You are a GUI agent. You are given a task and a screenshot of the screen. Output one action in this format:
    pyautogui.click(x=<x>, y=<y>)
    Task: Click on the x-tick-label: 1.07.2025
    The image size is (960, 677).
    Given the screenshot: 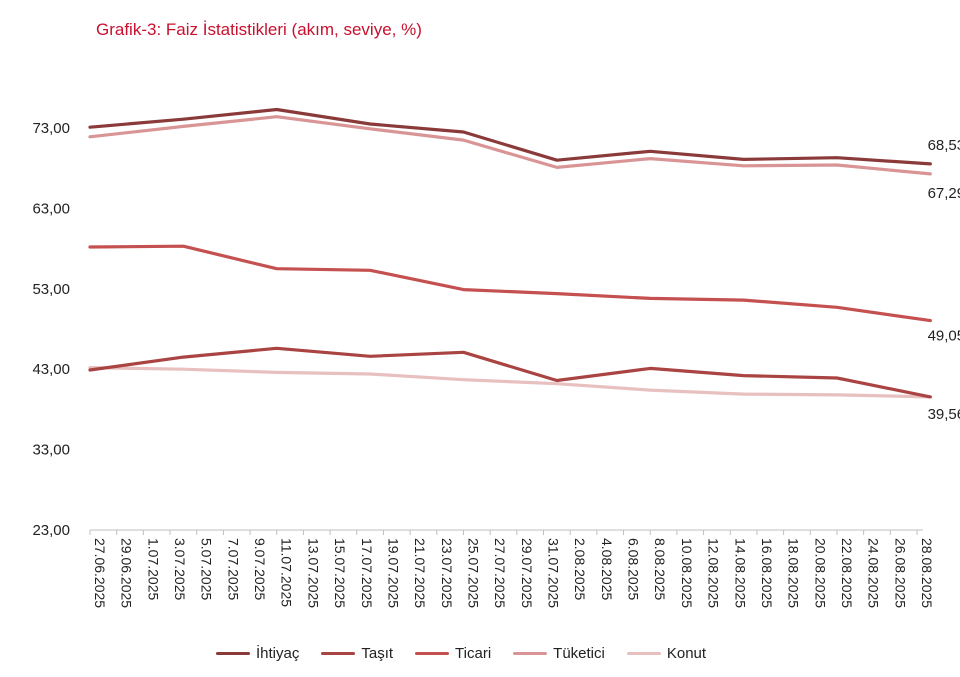 What is the action you would take?
    pyautogui.click(x=153, y=569)
    